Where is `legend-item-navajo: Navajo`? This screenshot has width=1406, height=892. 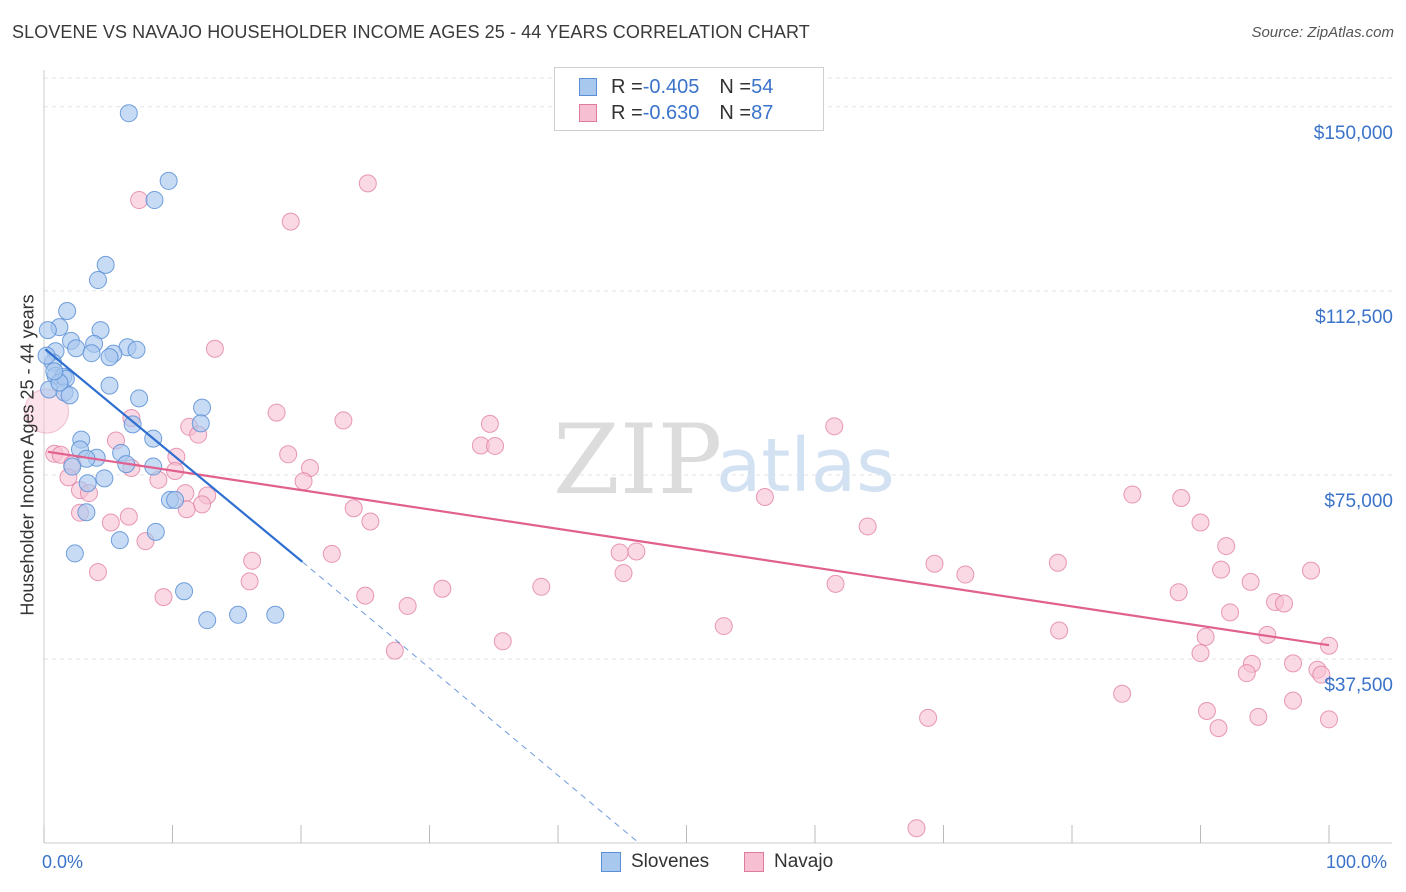 legend-item-navajo: Navajo is located at coordinates (788, 862).